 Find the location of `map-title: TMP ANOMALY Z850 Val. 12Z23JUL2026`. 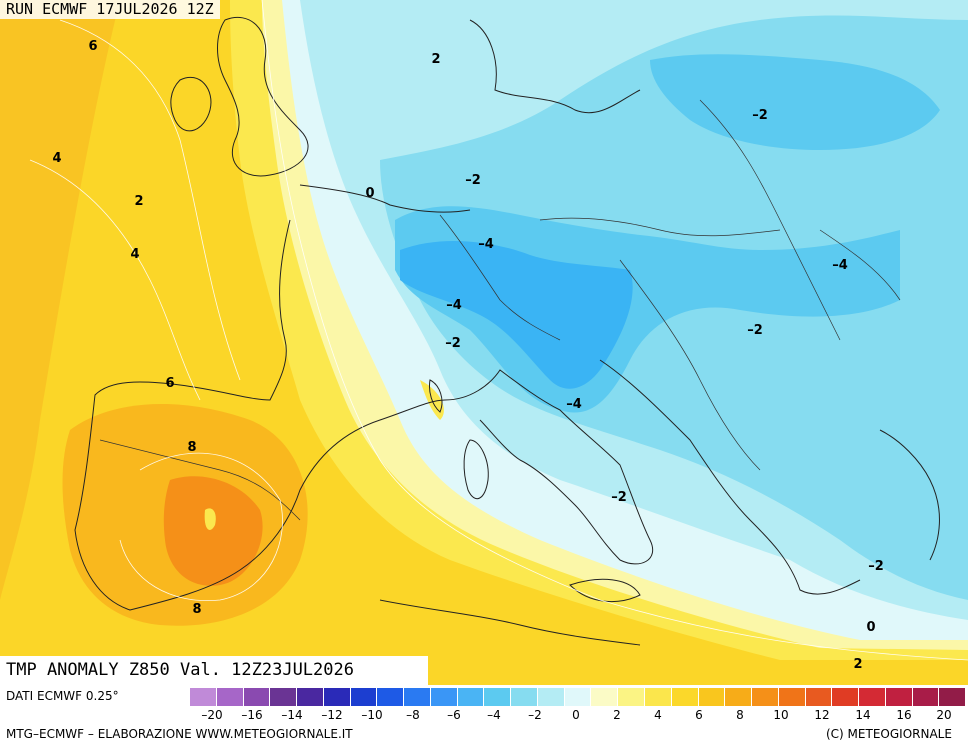

map-title: TMP ANOMALY Z850 Val. 12Z23JUL2026 is located at coordinates (214, 670).